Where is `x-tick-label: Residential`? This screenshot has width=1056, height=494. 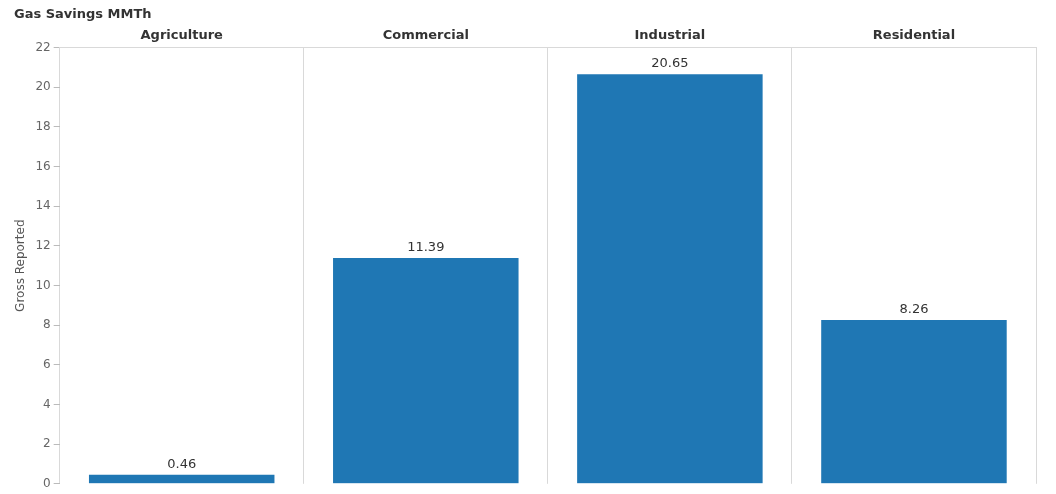 x-tick-label: Residential is located at coordinates (914, 35).